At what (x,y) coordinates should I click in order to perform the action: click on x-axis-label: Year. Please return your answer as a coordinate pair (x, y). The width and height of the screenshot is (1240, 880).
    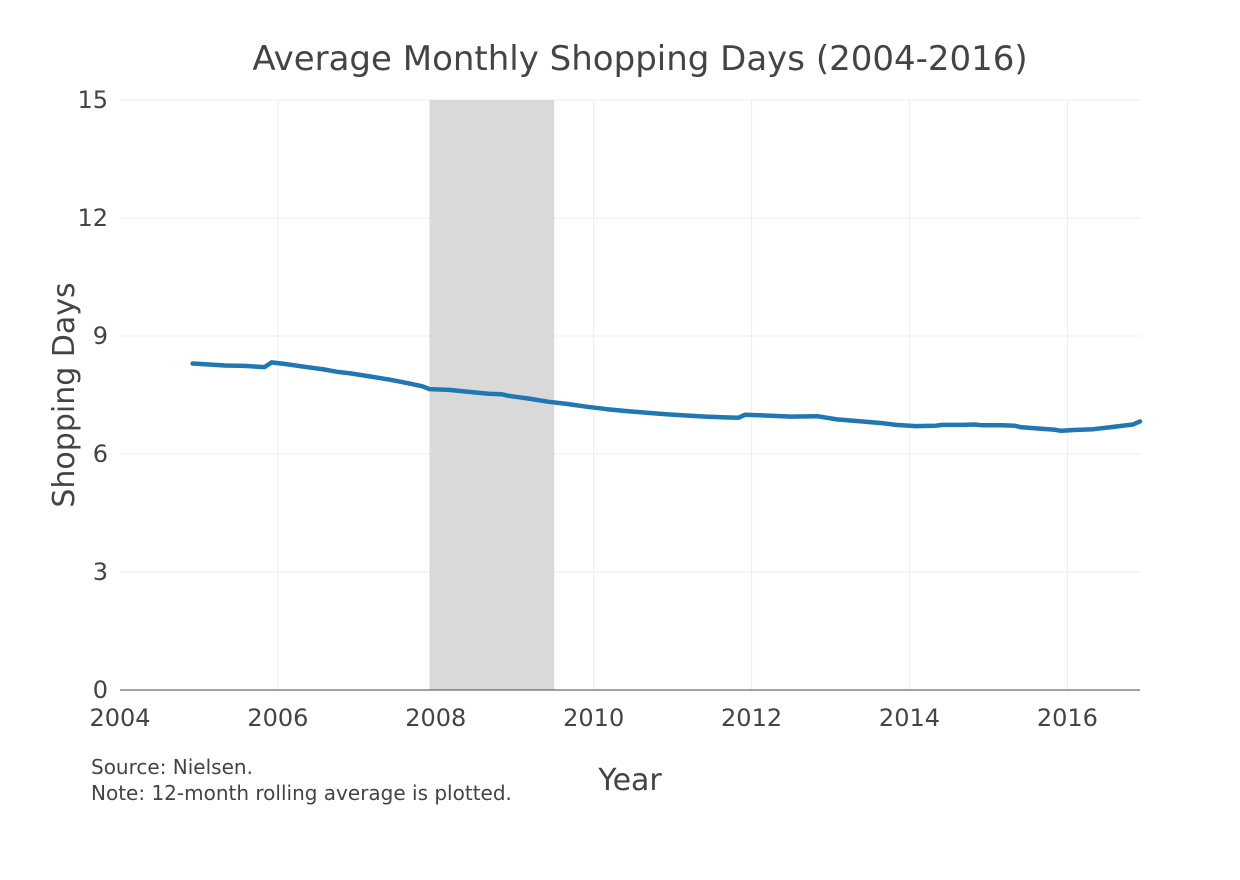
    Looking at the image, I should click on (629, 780).